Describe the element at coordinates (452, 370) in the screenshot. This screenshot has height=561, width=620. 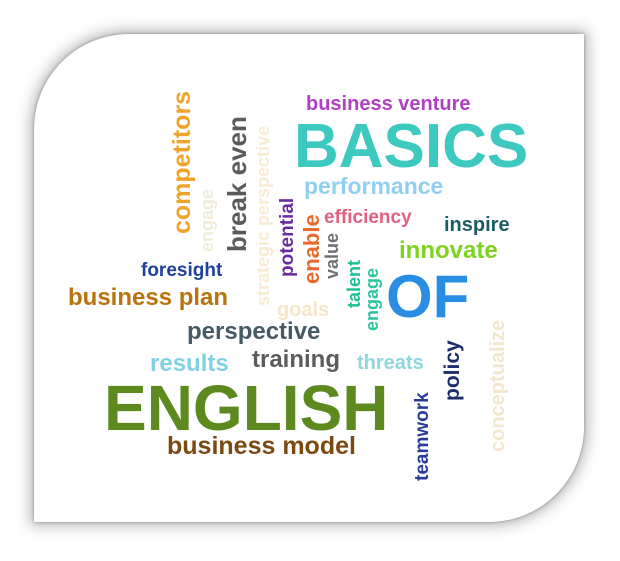
I see `word-policy: policy` at that location.